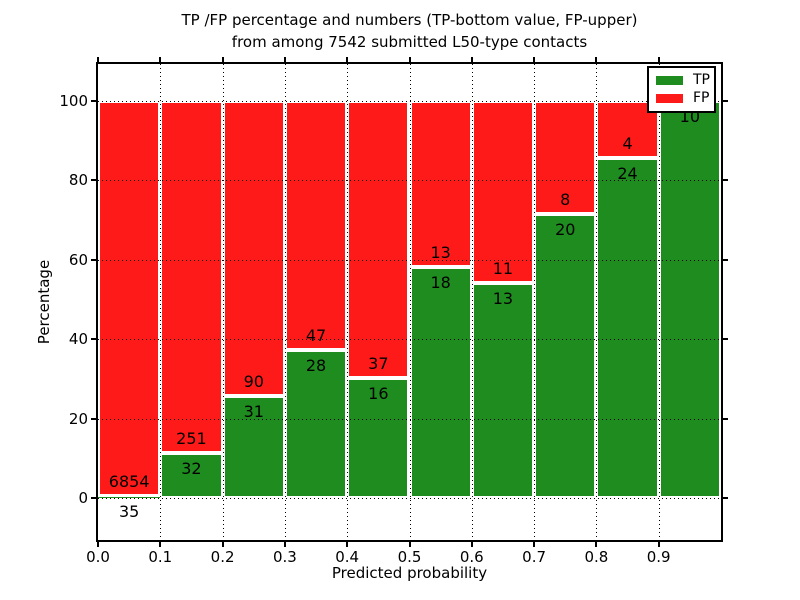 This screenshot has width=800, height=600. I want to click on legend-item-fp: FP, so click(685, 98).